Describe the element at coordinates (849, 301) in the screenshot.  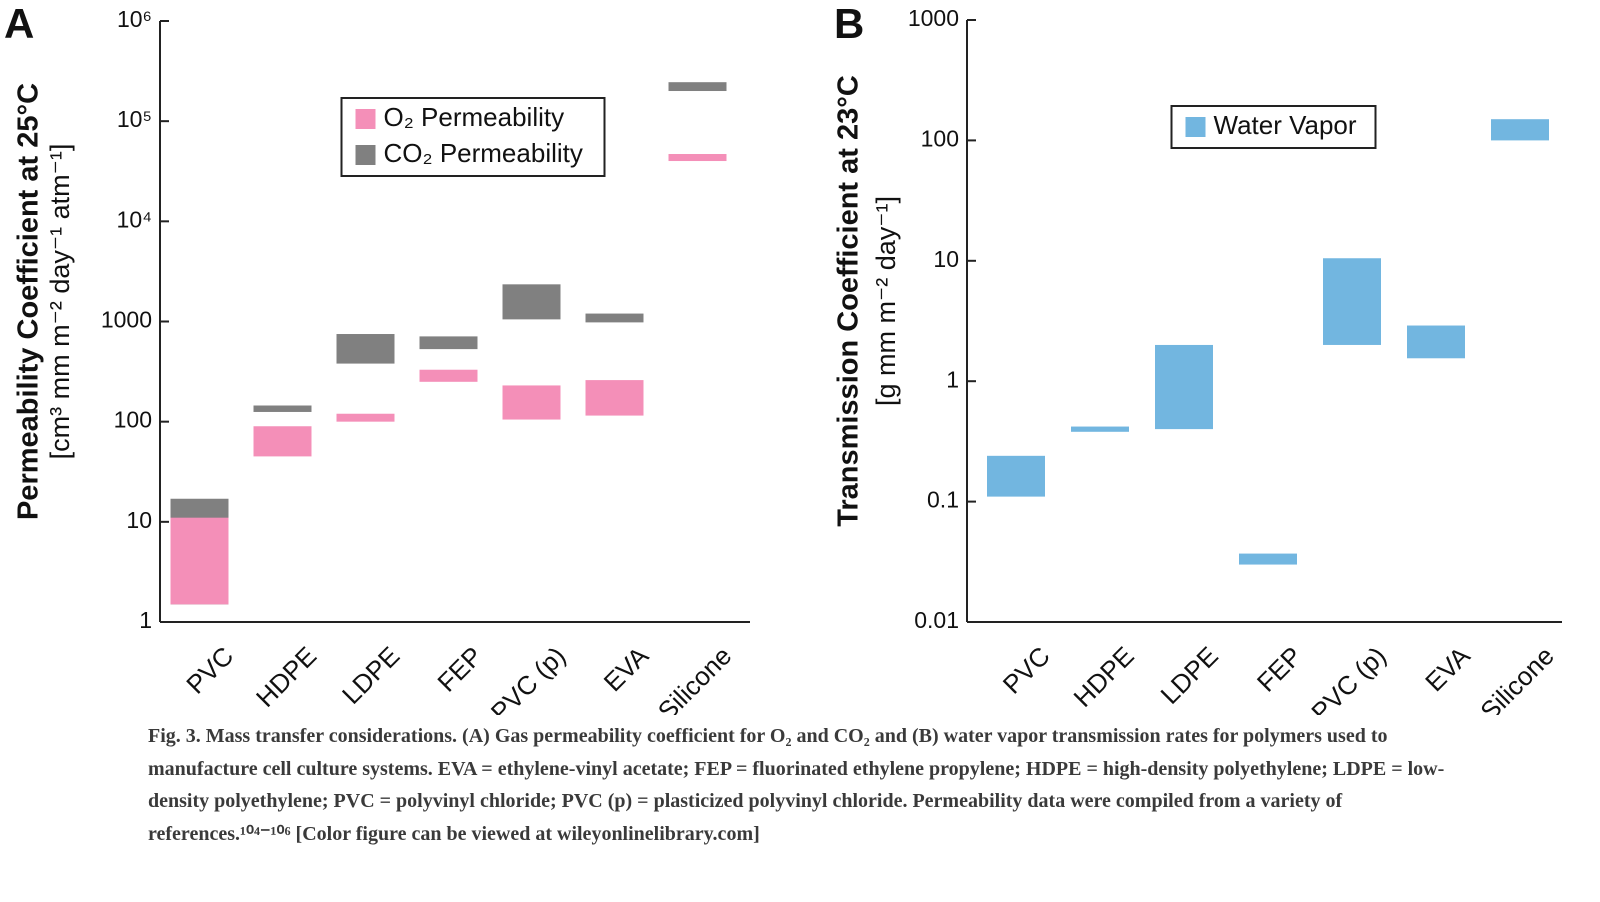
I see `y-axis-title: Transmission Coefficient at 23°C` at that location.